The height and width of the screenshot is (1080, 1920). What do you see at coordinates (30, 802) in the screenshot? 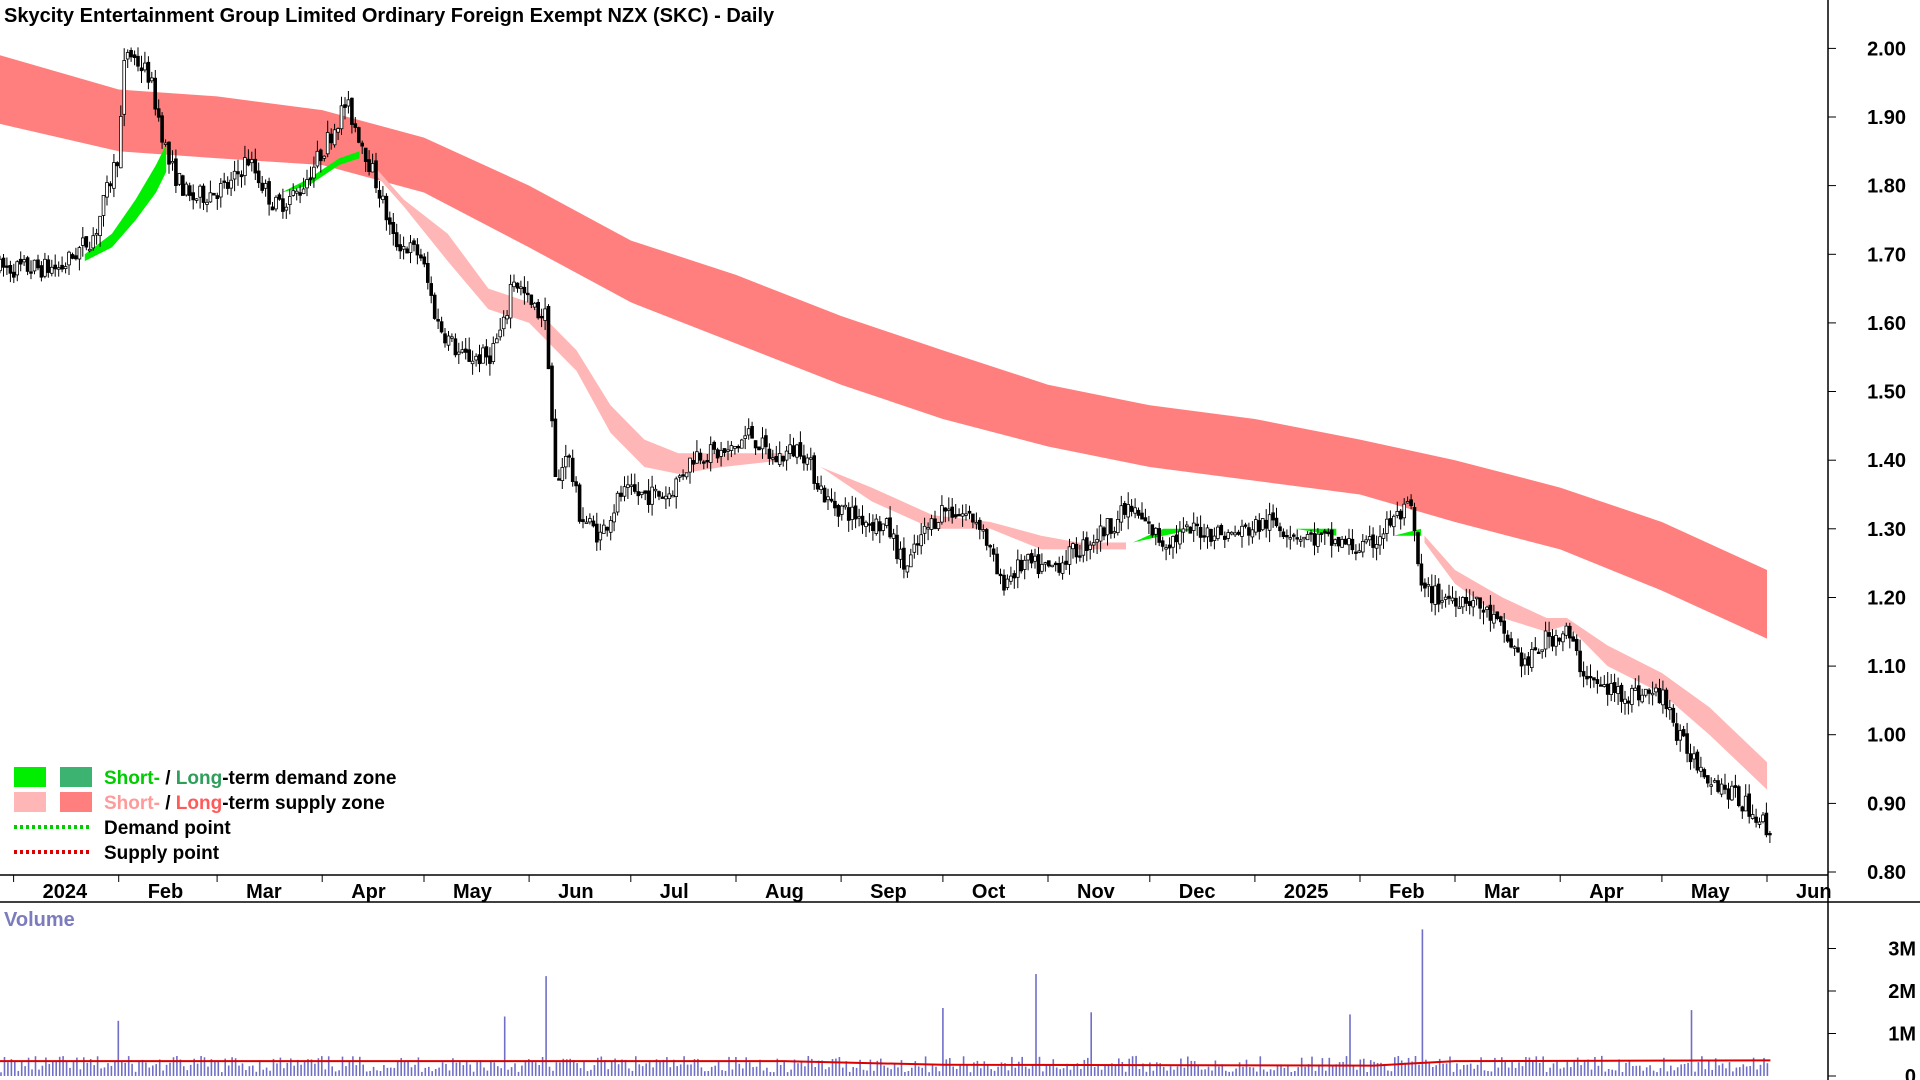
I see `legend-short-supply-swatch` at bounding box center [30, 802].